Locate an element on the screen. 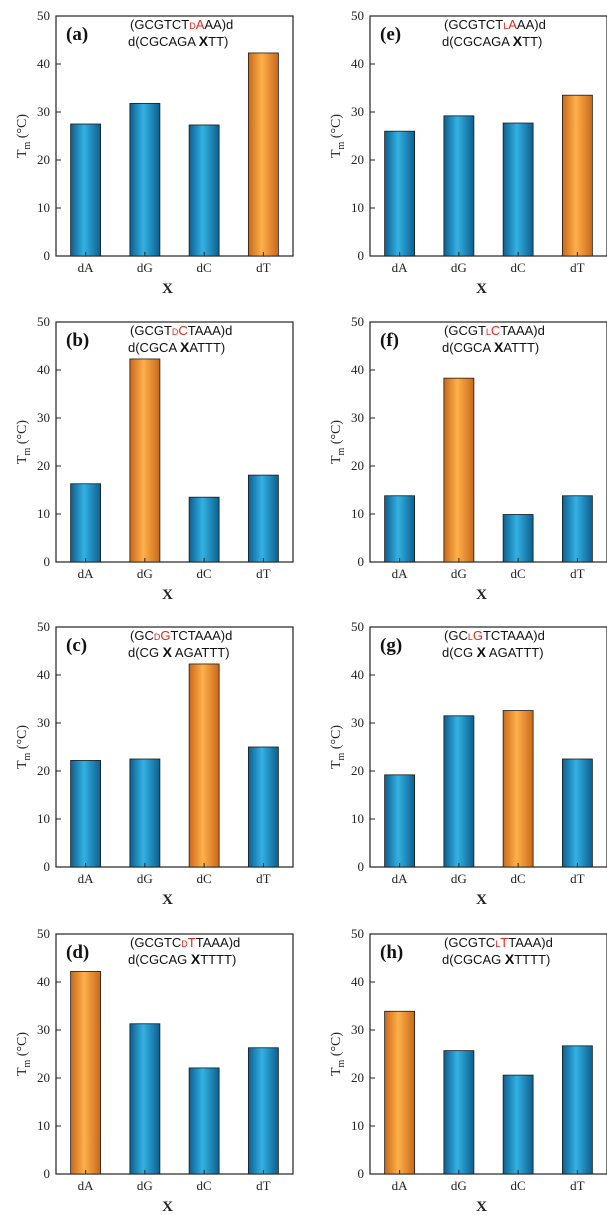 Image resolution: width=607 pixels, height=1215 pixels. panel-label: (g) is located at coordinates (391, 645).